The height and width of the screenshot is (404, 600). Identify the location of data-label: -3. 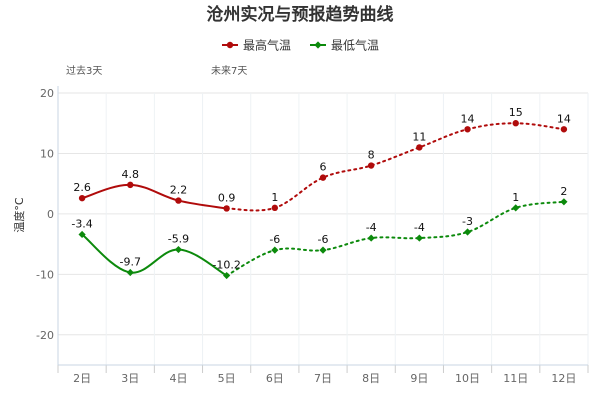
(467, 221).